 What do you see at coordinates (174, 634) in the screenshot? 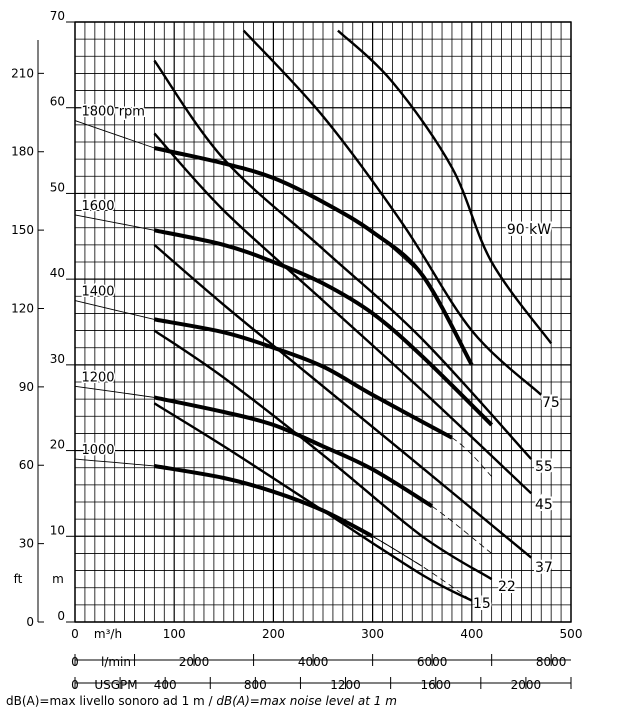
I see `x-m3h-tick-label: 100` at bounding box center [174, 634].